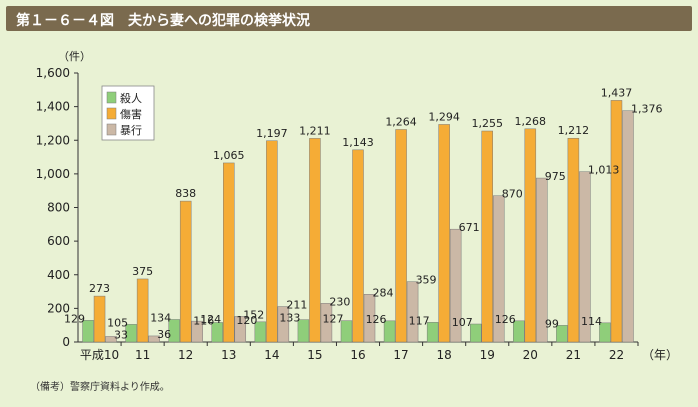 The image size is (698, 407). I want to click on data-label-assault: 211, so click(296, 305).